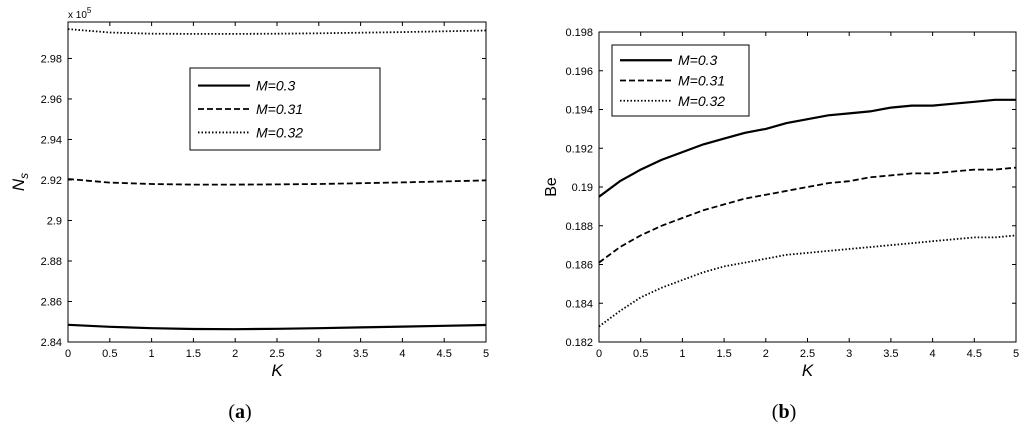 This screenshot has height=431, width=1024. Describe the element at coordinates (89, 10) in the screenshot. I see `y-multiplier-exponent: 5` at that location.